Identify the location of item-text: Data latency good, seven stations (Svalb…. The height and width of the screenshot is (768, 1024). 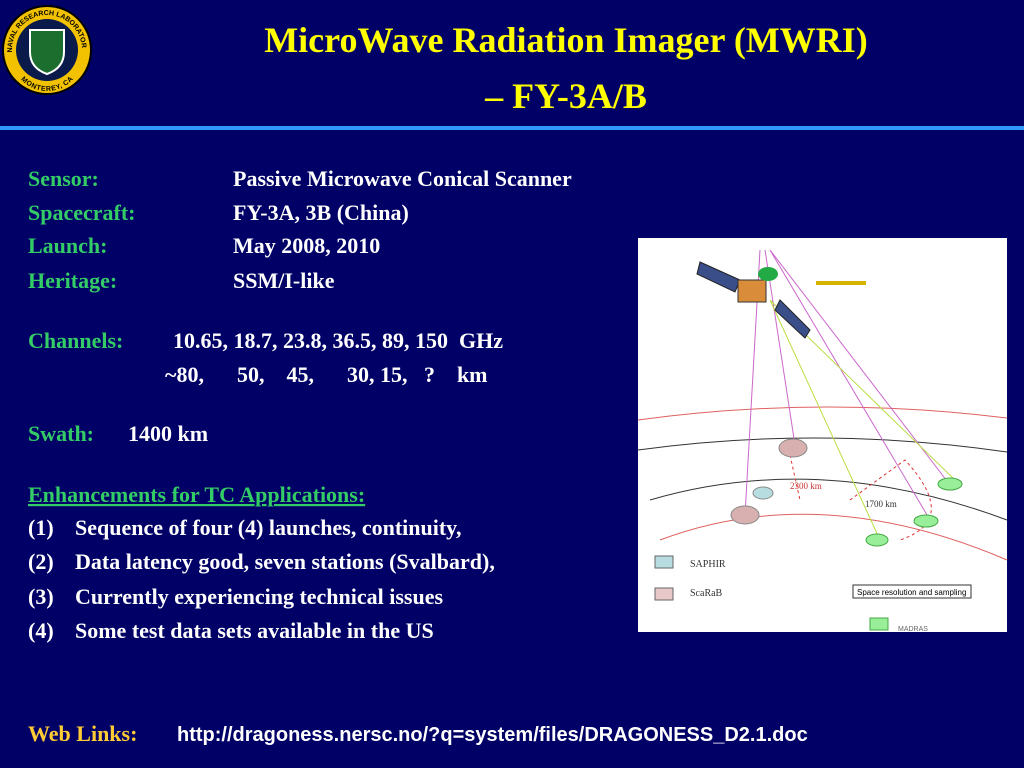
(285, 561).